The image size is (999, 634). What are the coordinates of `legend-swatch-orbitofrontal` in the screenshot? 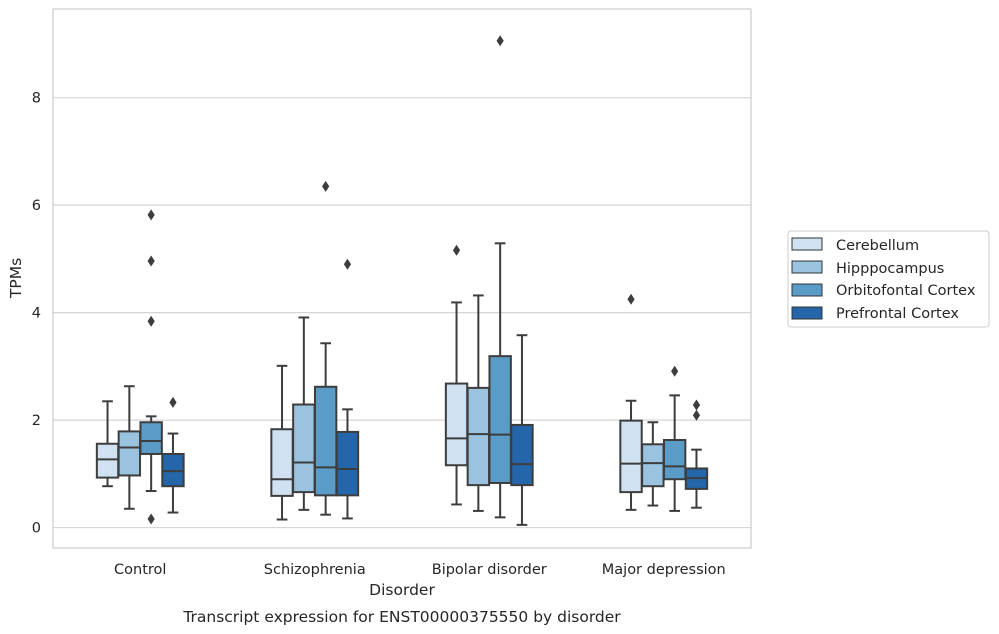 It's located at (807, 290).